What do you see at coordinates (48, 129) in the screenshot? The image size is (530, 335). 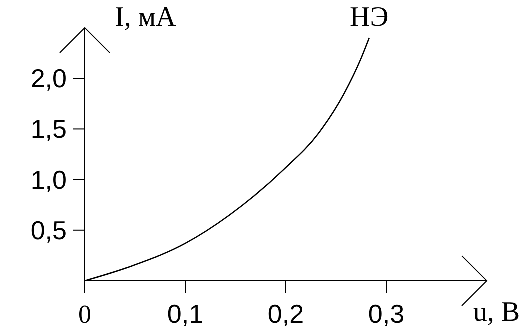 I see `y-tick-label: 1,5` at bounding box center [48, 129].